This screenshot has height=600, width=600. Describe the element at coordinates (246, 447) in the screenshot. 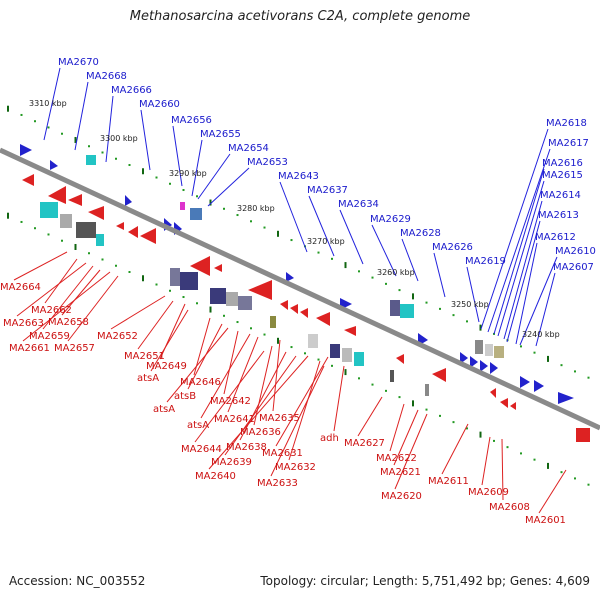

I see `gene-label-reverse: MA2638` at that location.